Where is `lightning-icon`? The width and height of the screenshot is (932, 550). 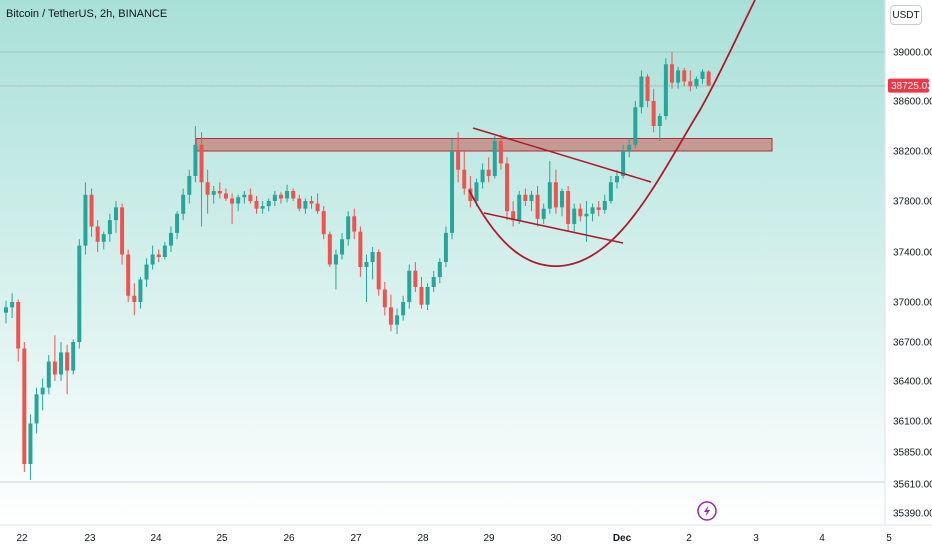
lightning-icon is located at coordinates (707, 511).